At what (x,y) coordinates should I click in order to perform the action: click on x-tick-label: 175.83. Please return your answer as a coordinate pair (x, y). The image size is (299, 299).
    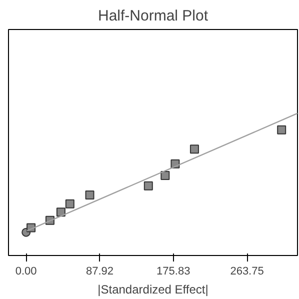
    Looking at the image, I should click on (173, 272).